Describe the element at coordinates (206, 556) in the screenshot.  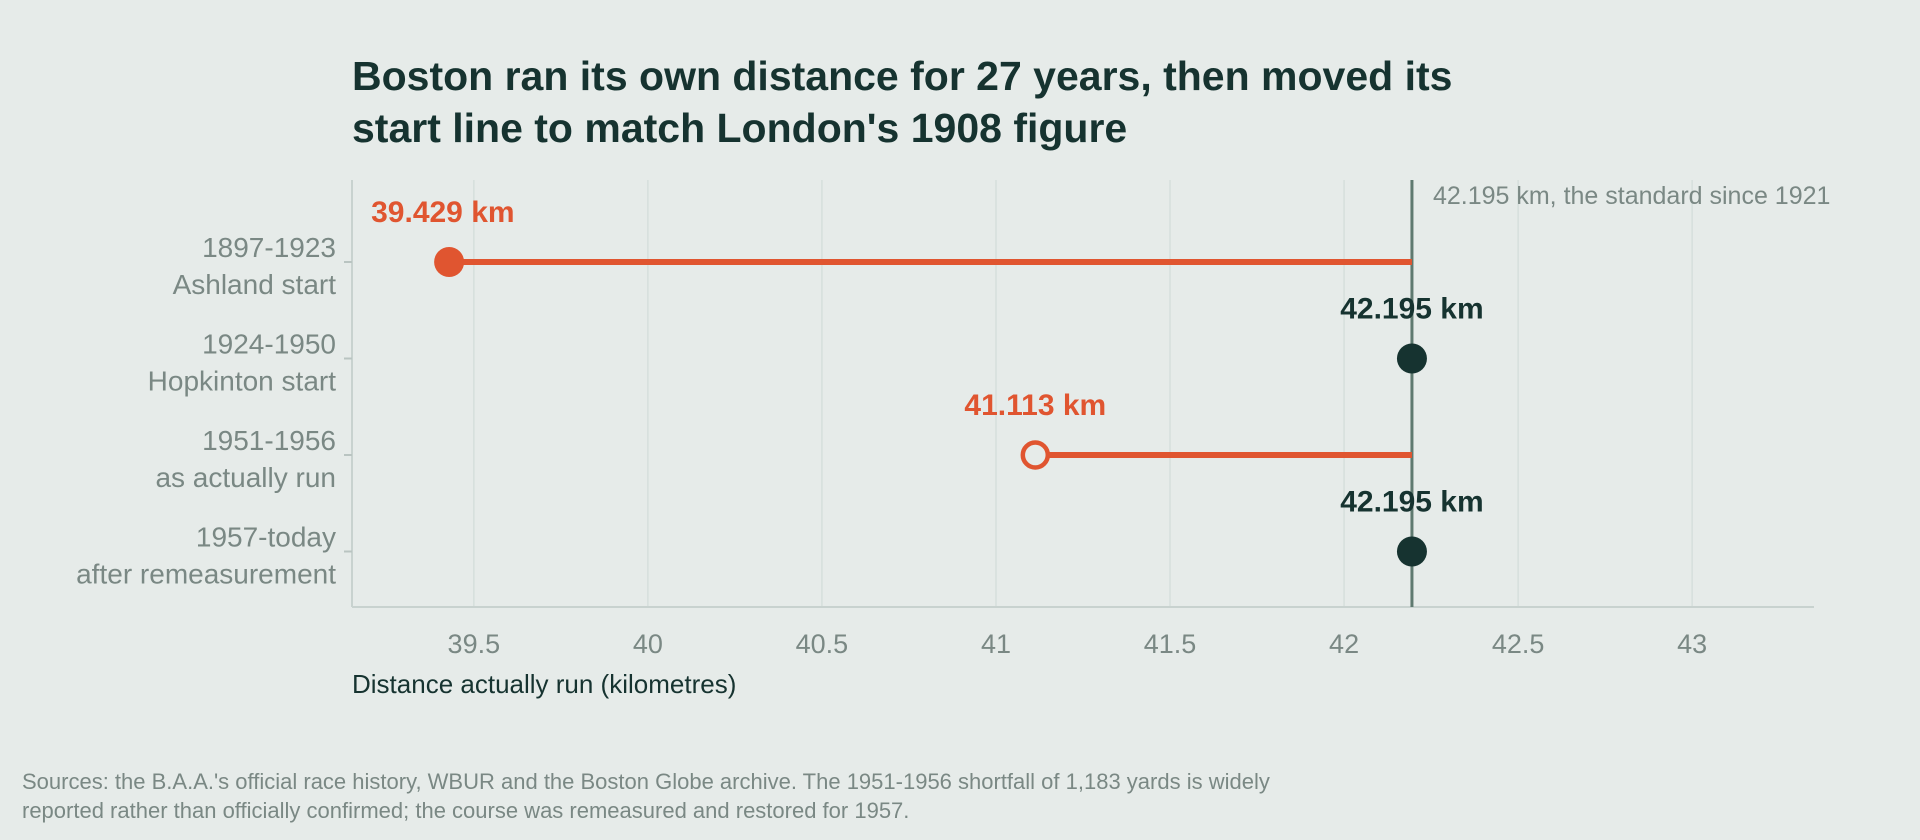
I see `row-label: 1957-today after remeasurement` at that location.